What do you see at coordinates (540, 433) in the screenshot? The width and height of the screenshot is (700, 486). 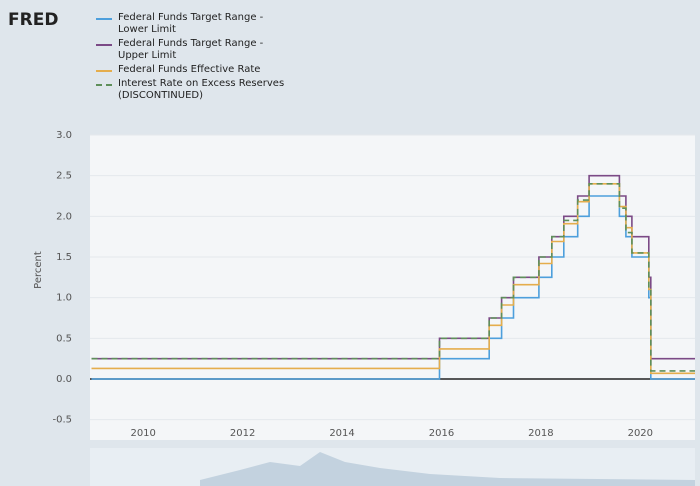 I see `x-tick-label: 2018` at bounding box center [540, 433].